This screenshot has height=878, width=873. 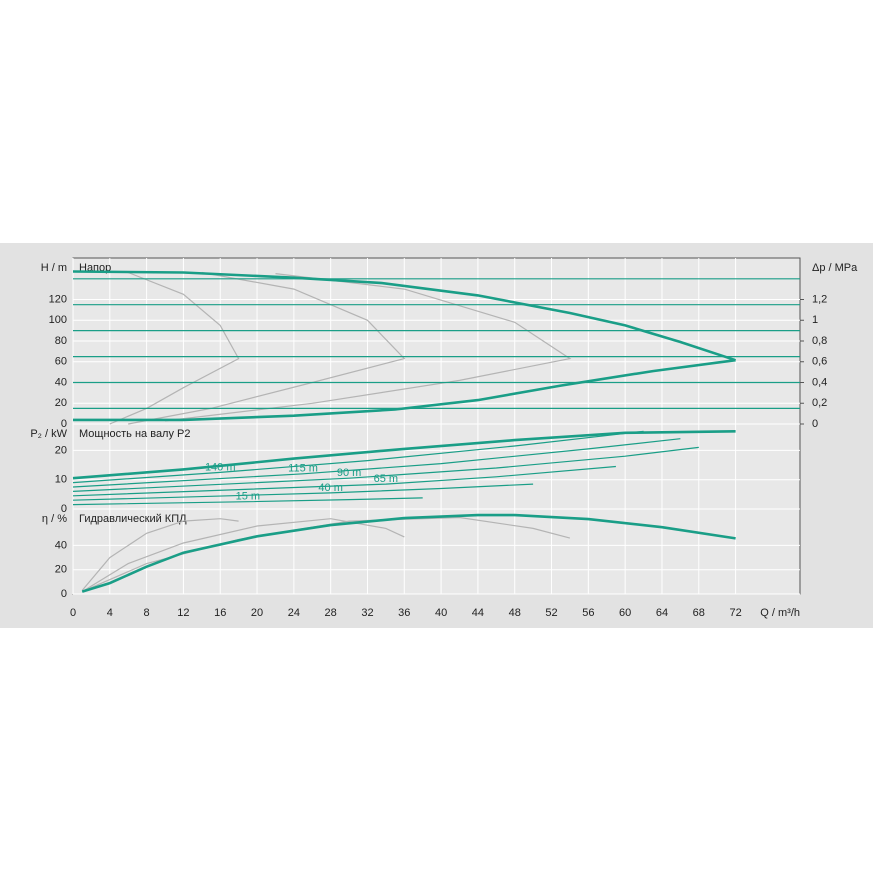 I want to click on y2-tick-label: 0,2, so click(x=819, y=403).